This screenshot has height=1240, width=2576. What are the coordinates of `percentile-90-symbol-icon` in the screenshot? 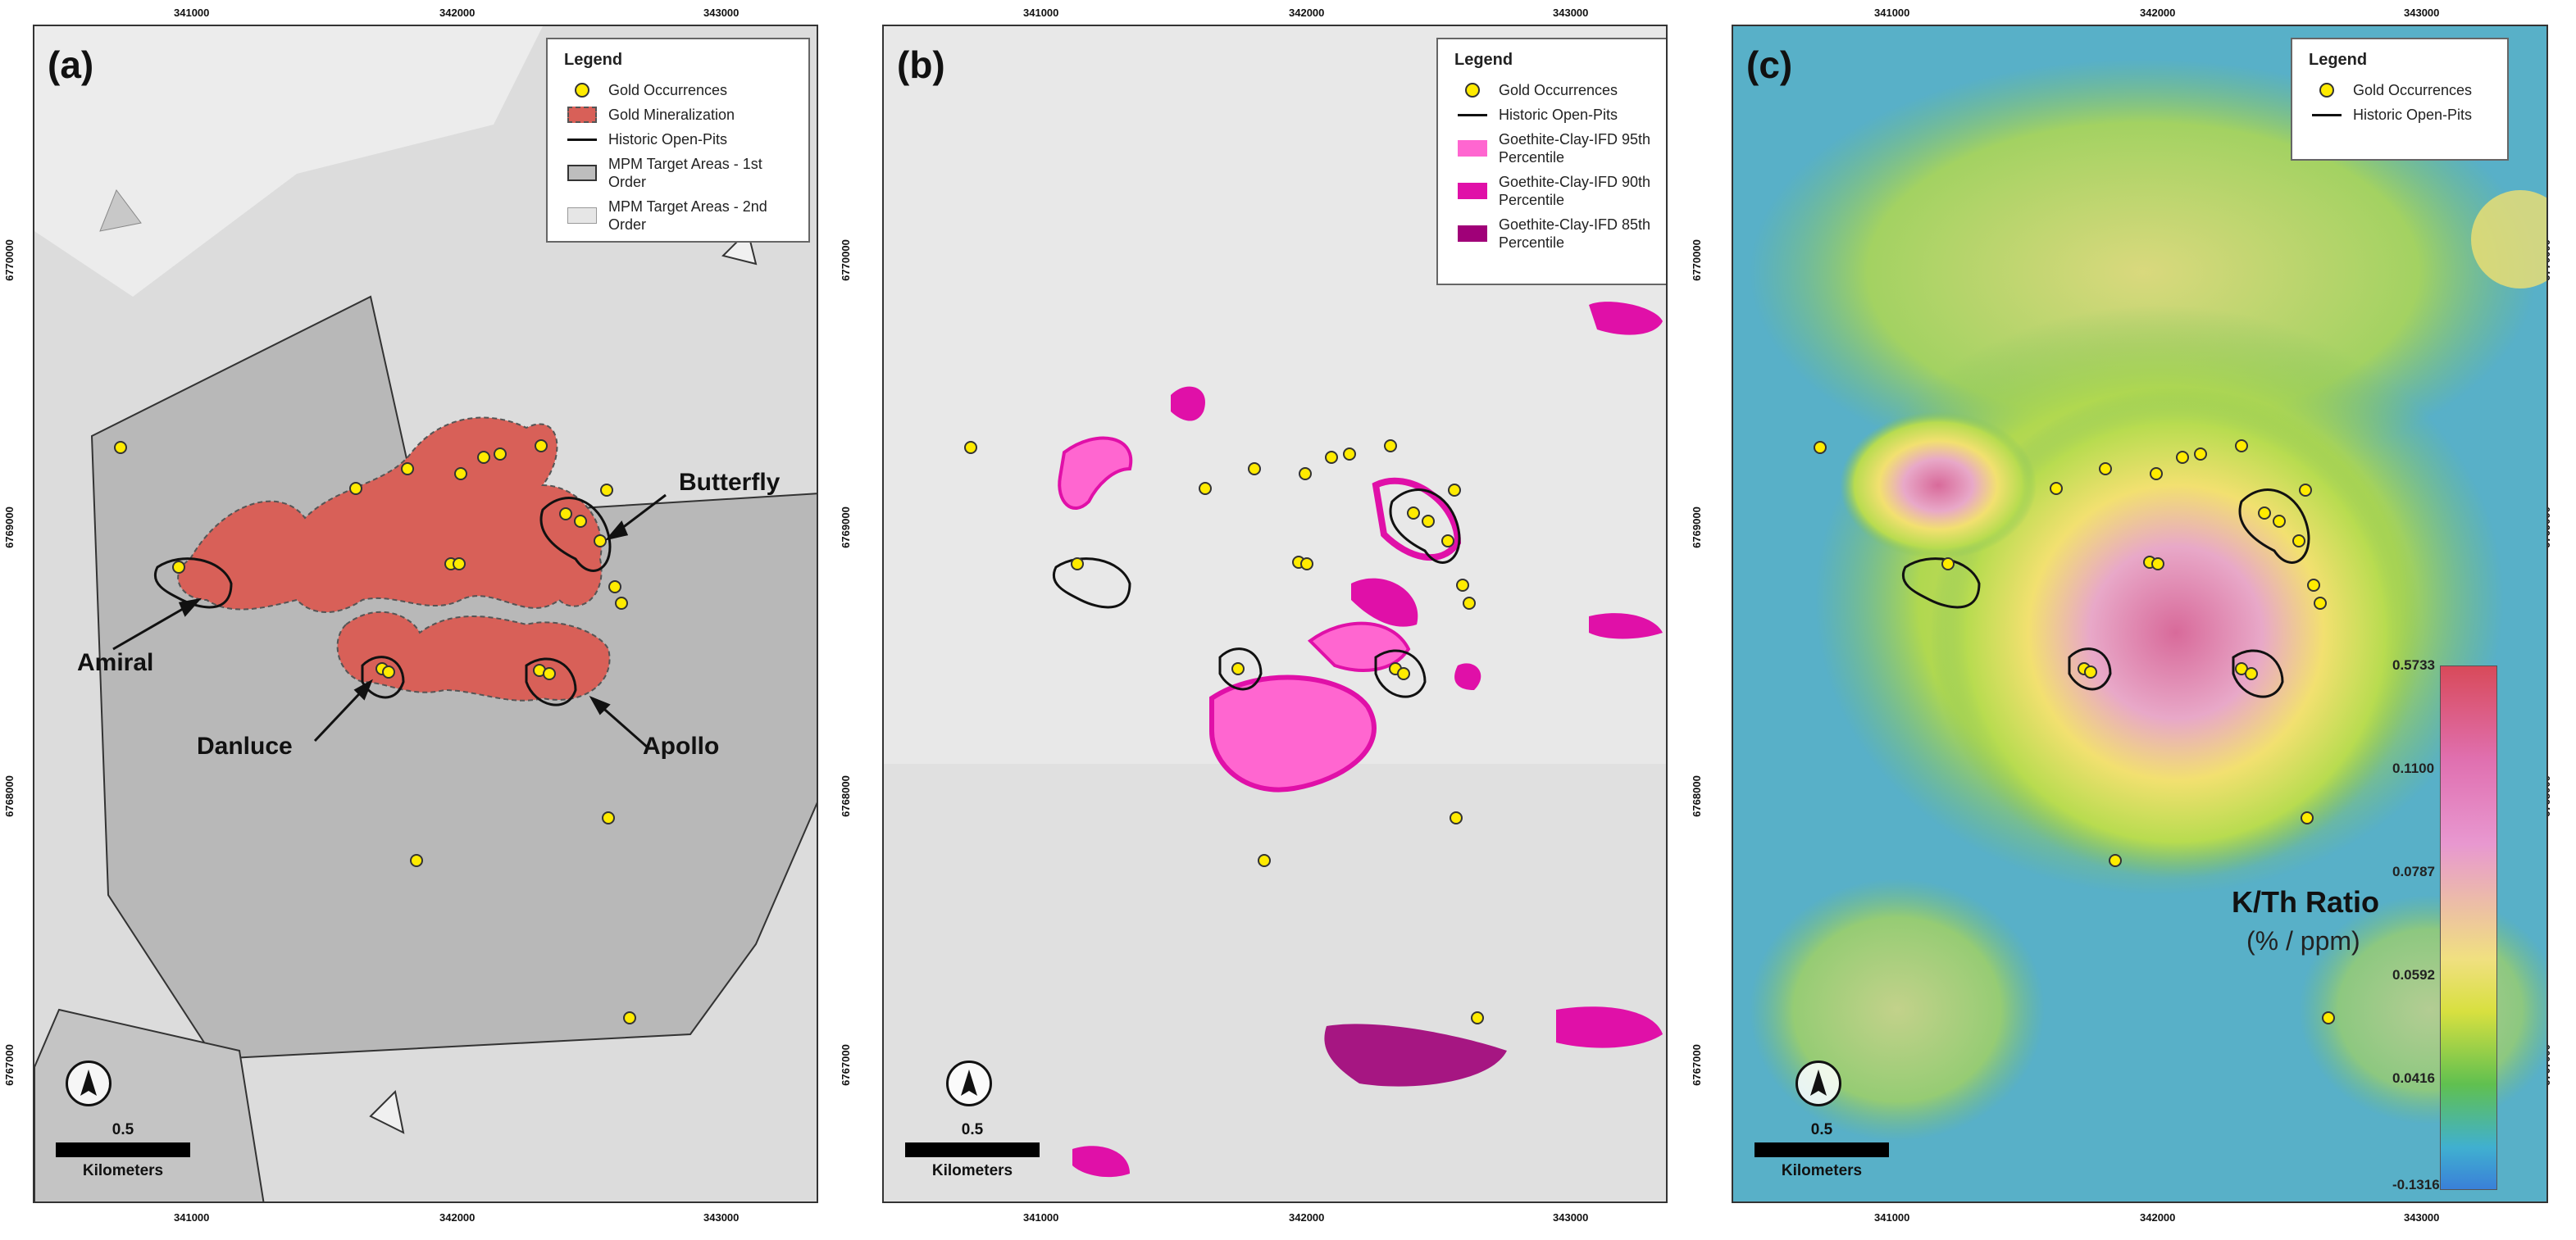 It's located at (1472, 191).